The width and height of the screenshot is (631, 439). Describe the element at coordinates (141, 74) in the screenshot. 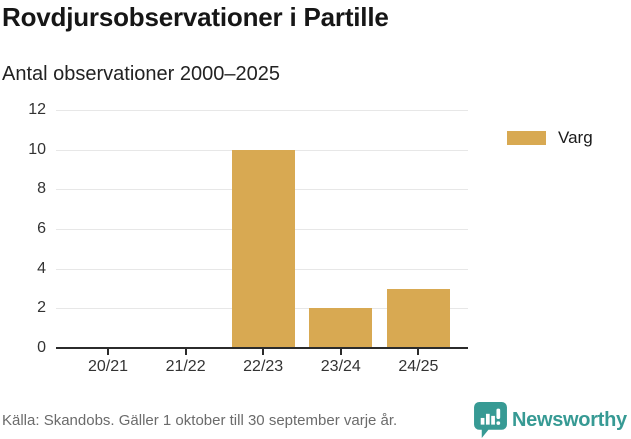

I see `chart-subtitle: Antal observationer 2000–2025` at that location.